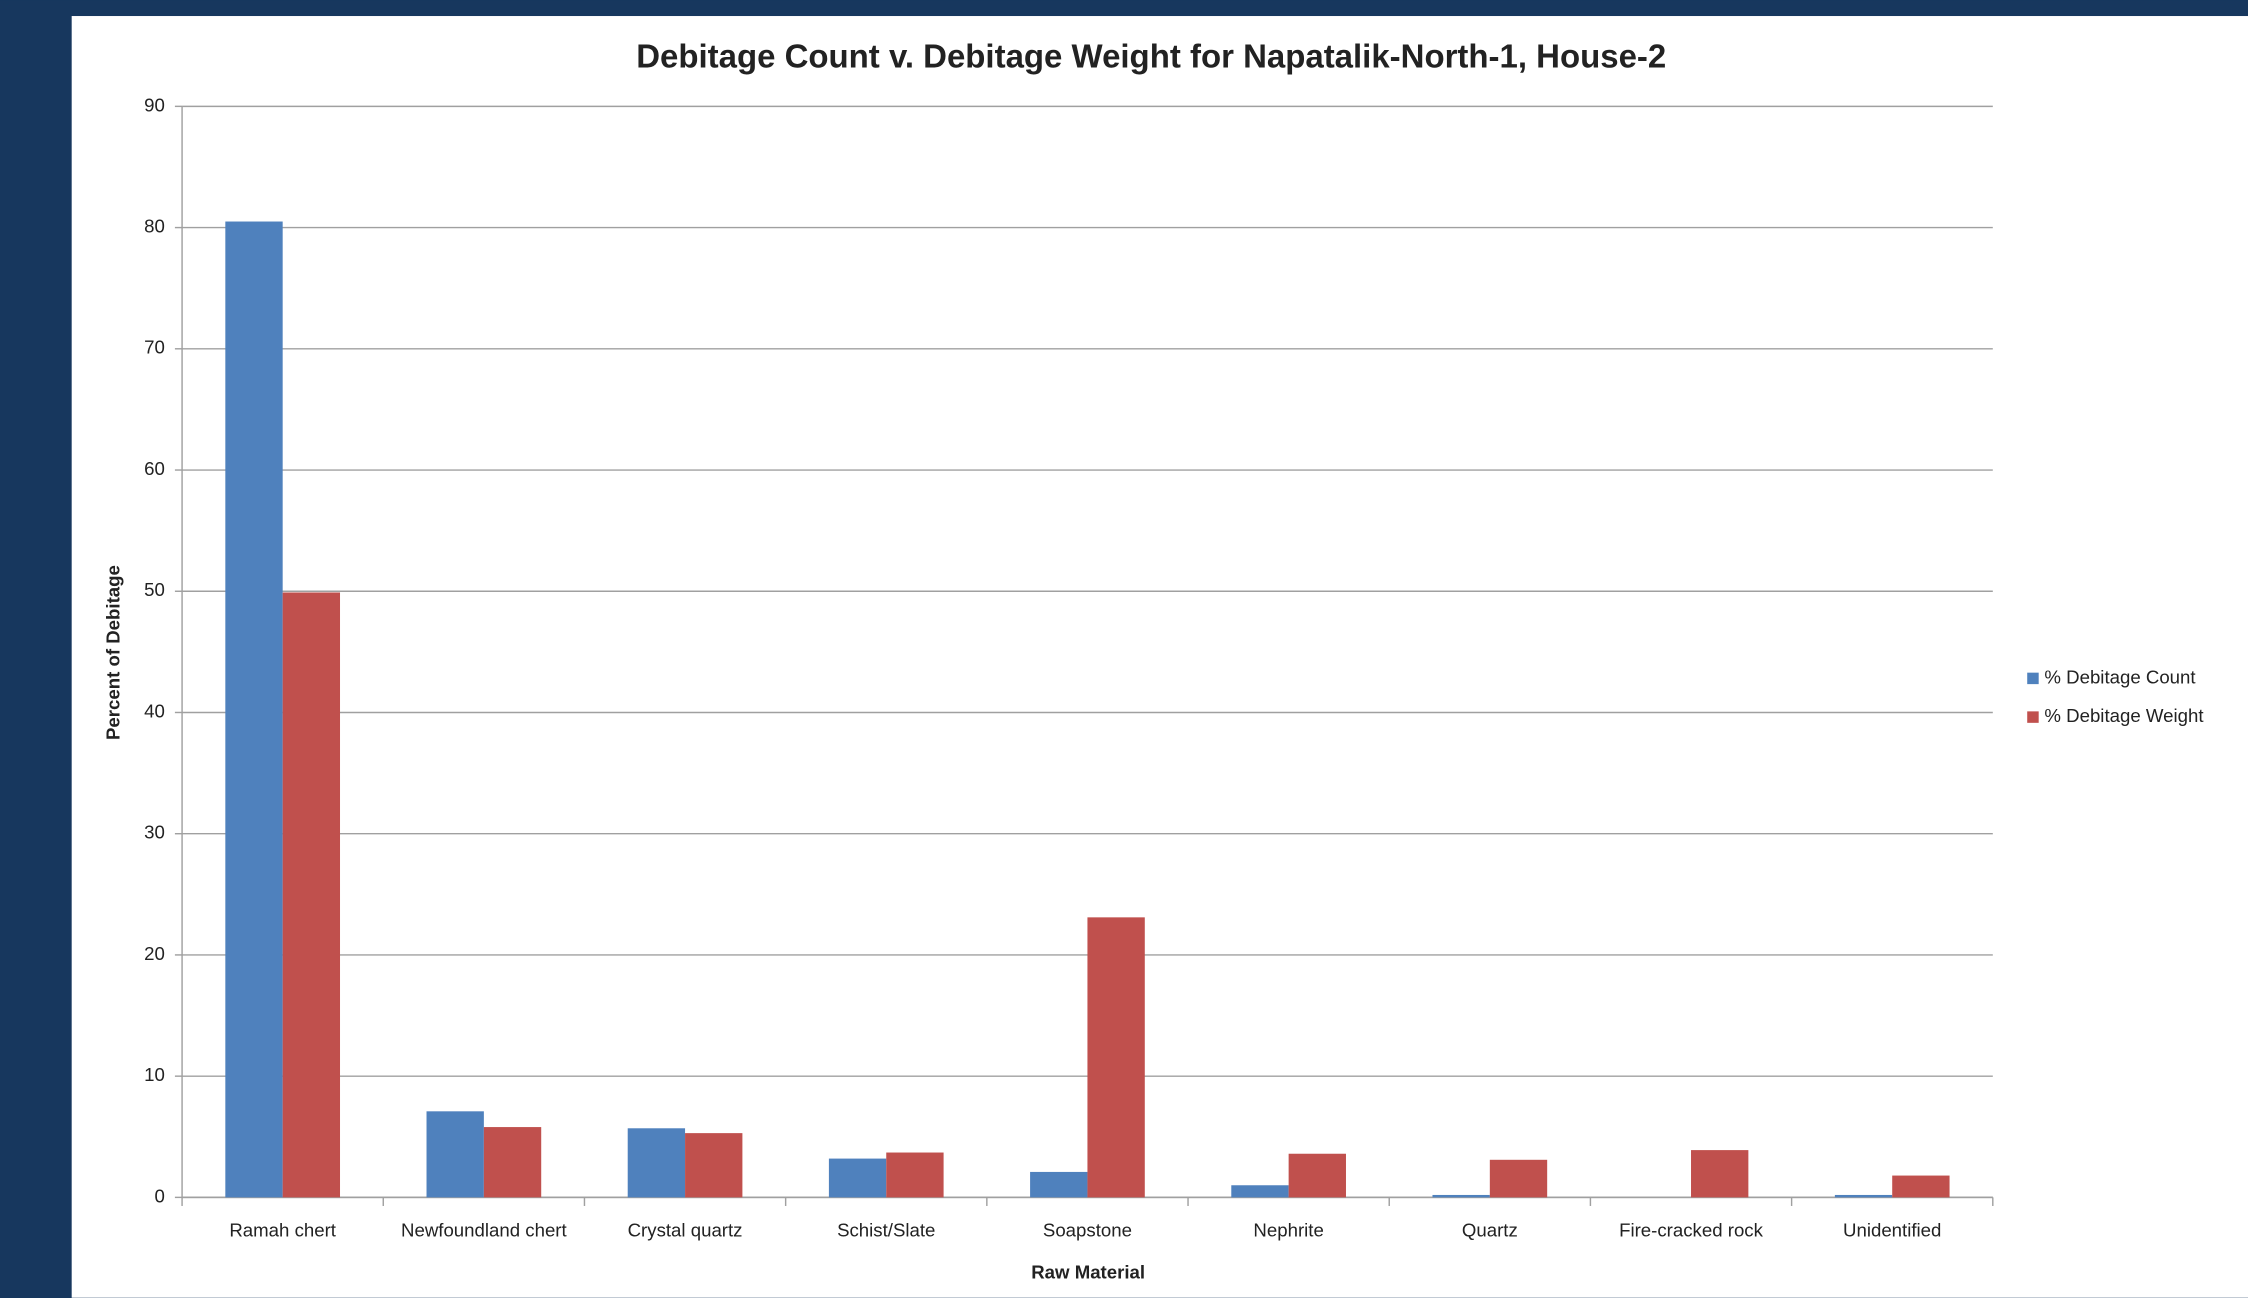 The width and height of the screenshot is (2248, 1298). I want to click on y-tick-label: 80, so click(154, 226).